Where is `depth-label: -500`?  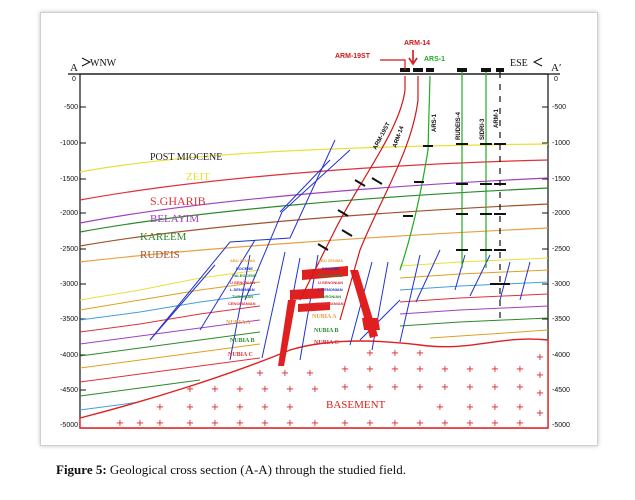 depth-label: -500 is located at coordinates (71, 107).